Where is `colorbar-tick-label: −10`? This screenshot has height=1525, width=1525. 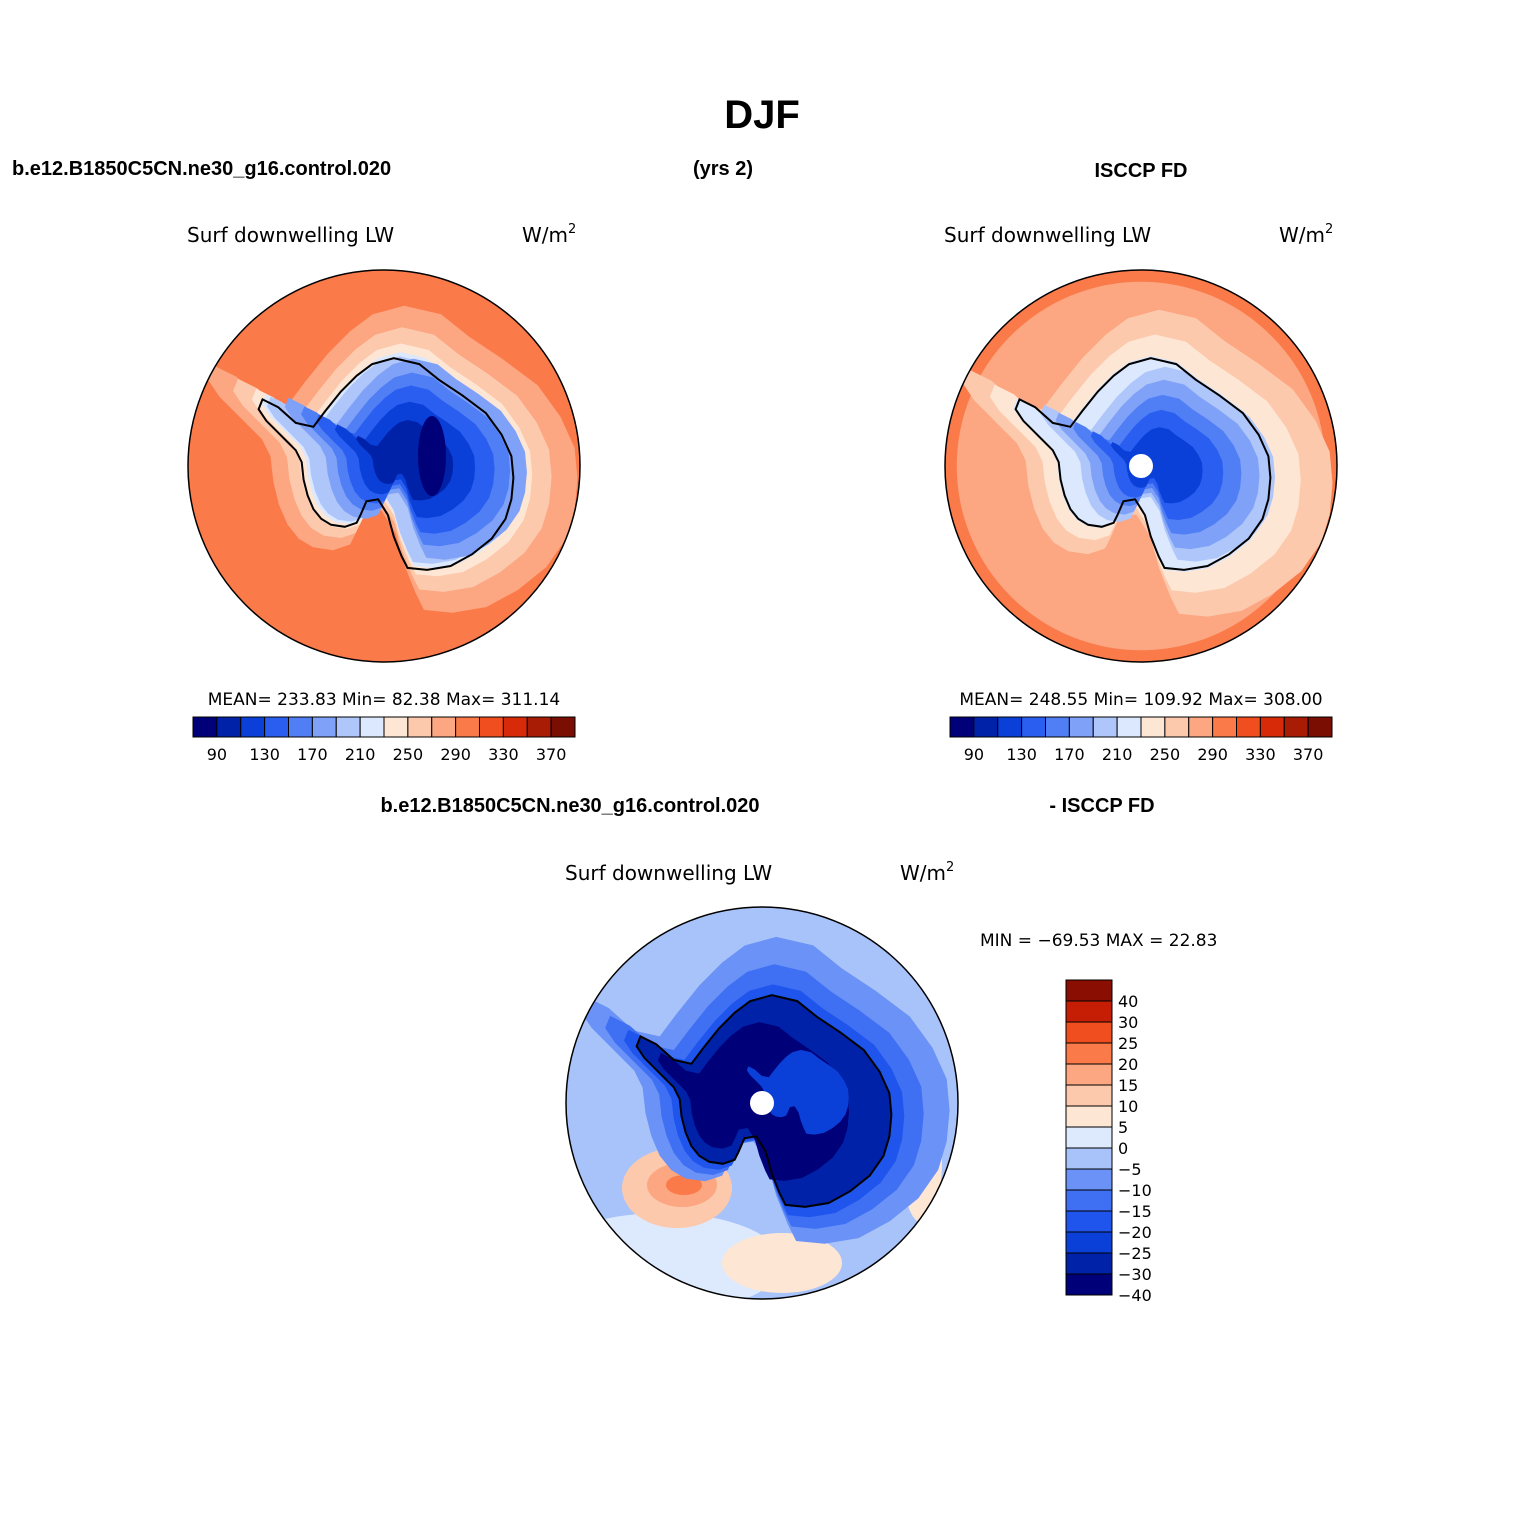 colorbar-tick-label: −10 is located at coordinates (1135, 1190).